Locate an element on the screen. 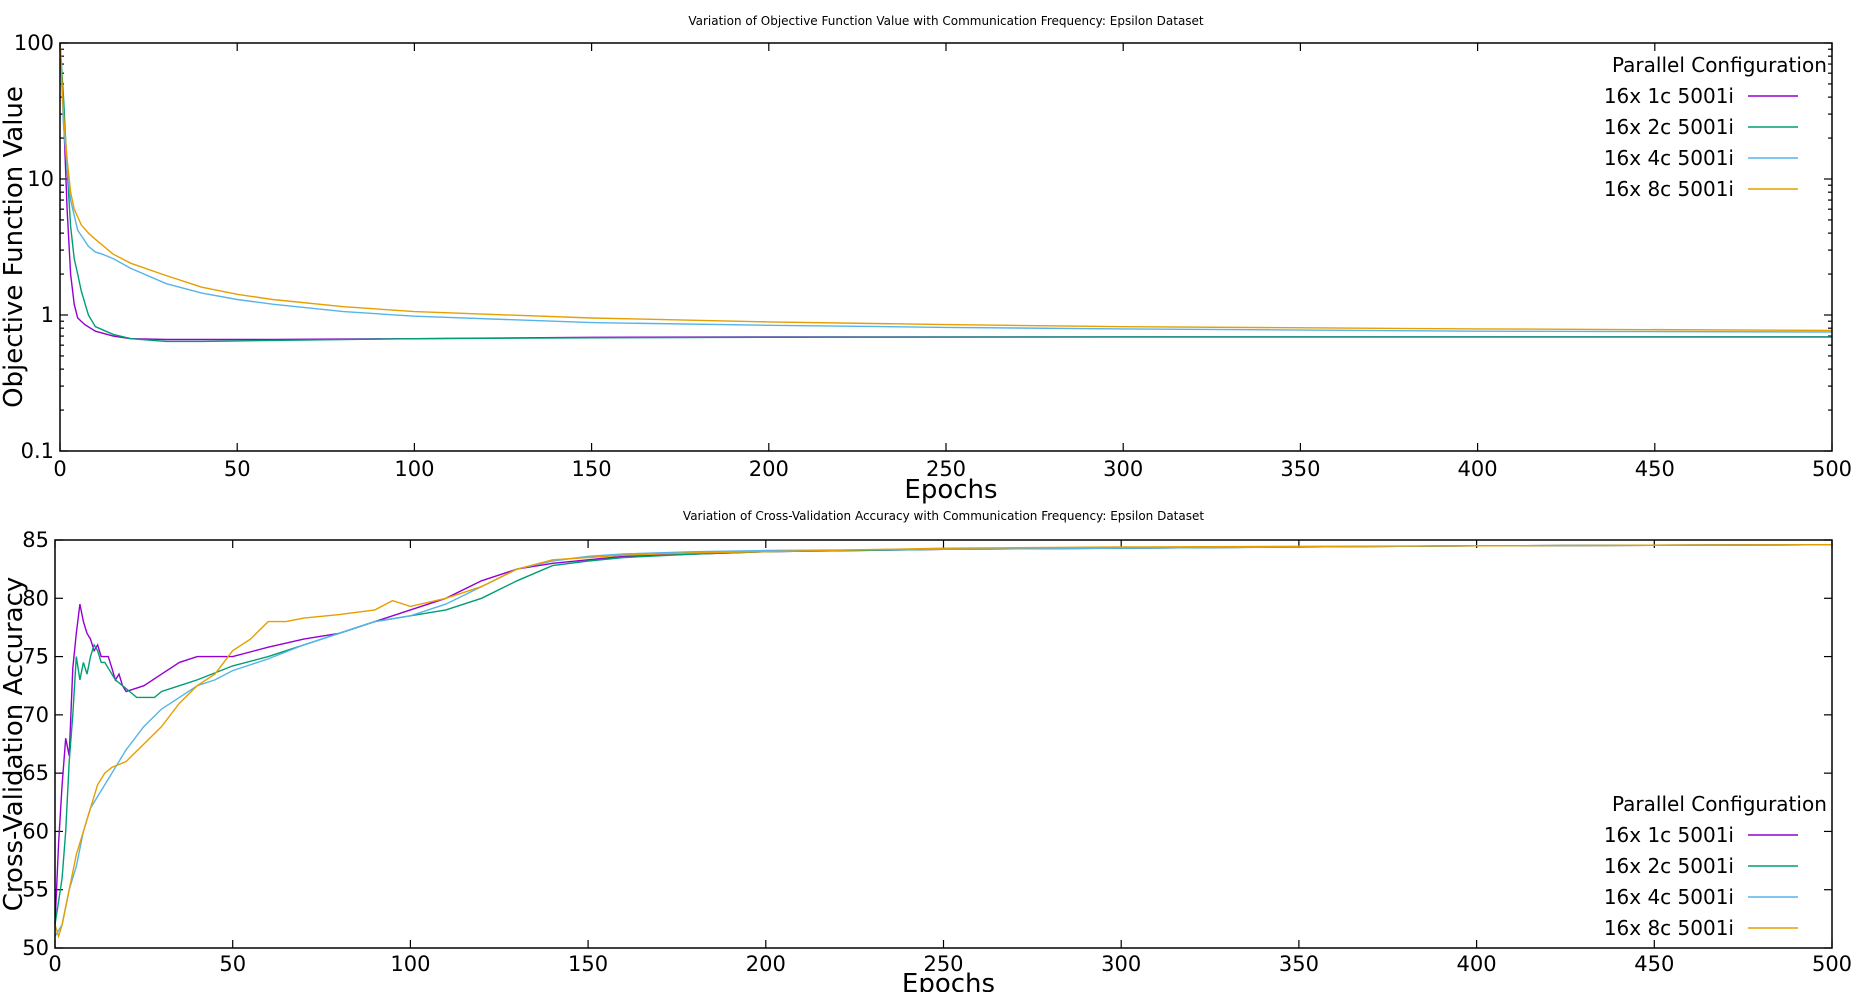 The image size is (1853, 992). y-tick-label: 70 is located at coordinates (35, 715).